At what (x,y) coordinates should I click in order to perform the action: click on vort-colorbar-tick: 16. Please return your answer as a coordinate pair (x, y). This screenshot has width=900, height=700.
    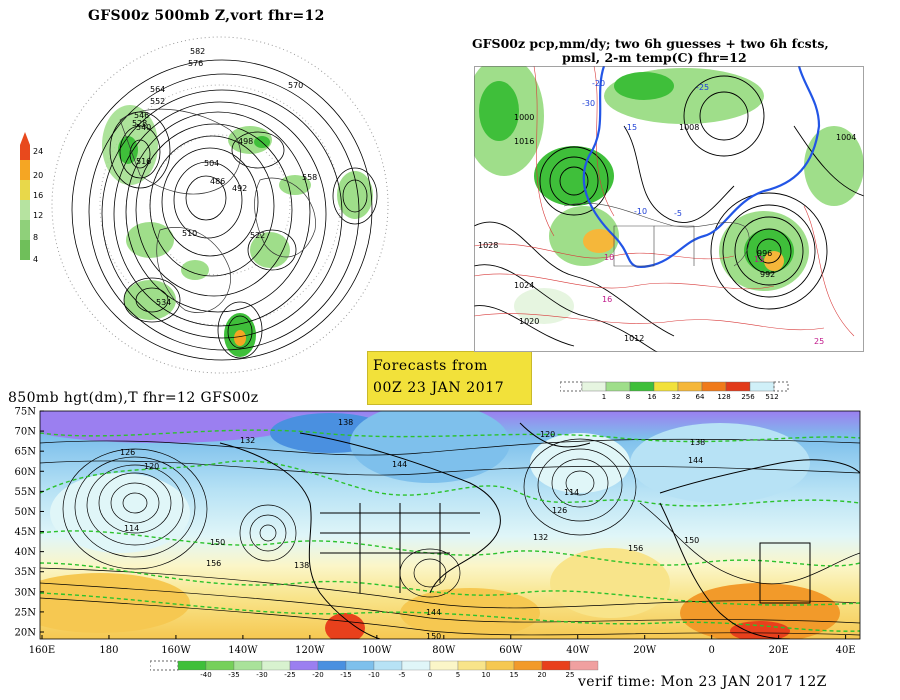
    Looking at the image, I should click on (38, 195).